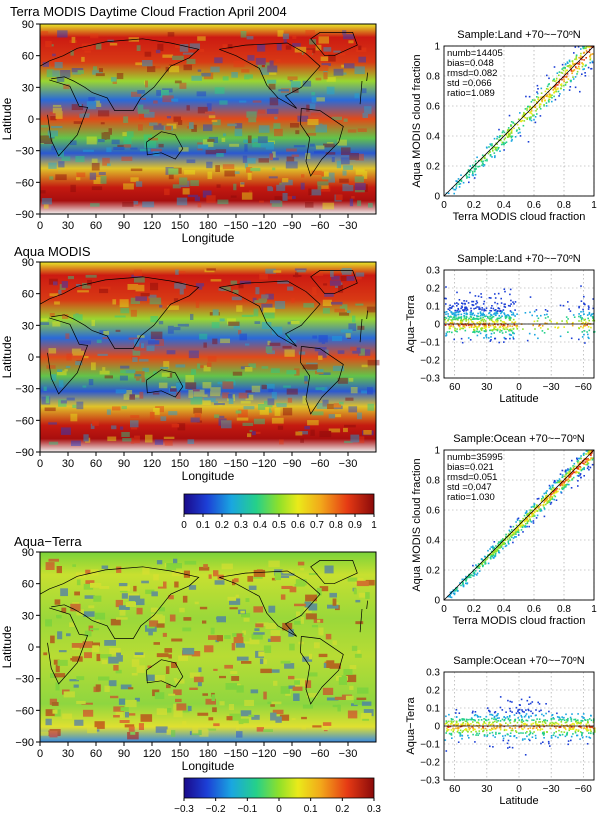  What do you see at coordinates (24, 215) in the screenshot?
I see `map-ytick-label: −90` at bounding box center [24, 215].